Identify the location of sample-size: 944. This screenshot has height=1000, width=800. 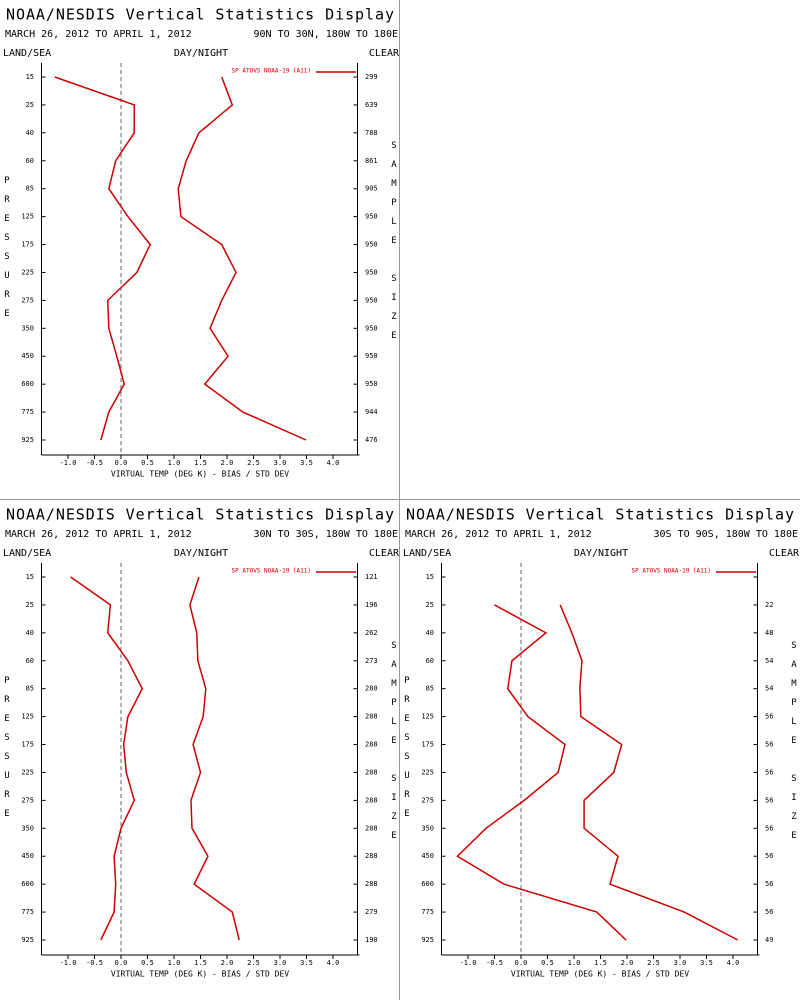
(371, 412).